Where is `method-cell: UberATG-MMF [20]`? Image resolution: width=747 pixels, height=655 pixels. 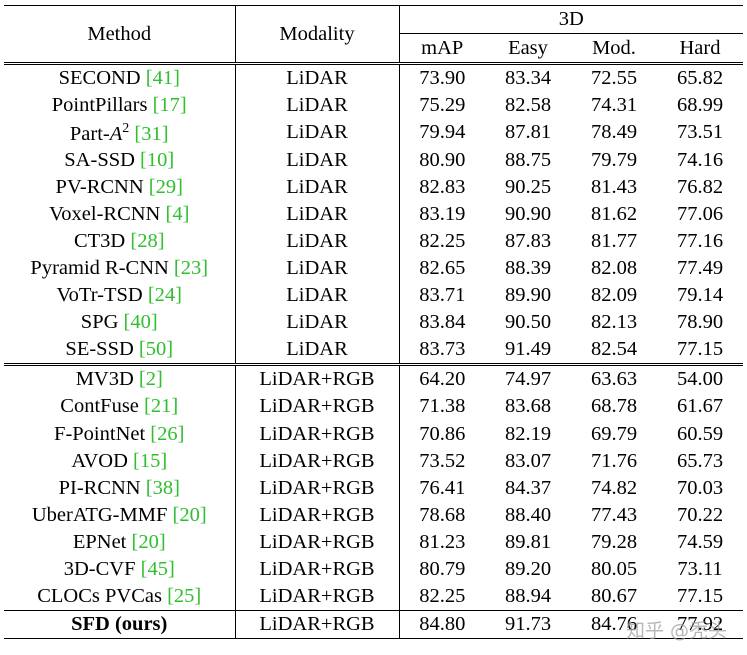 method-cell: UberATG-MMF [20] is located at coordinates (120, 515).